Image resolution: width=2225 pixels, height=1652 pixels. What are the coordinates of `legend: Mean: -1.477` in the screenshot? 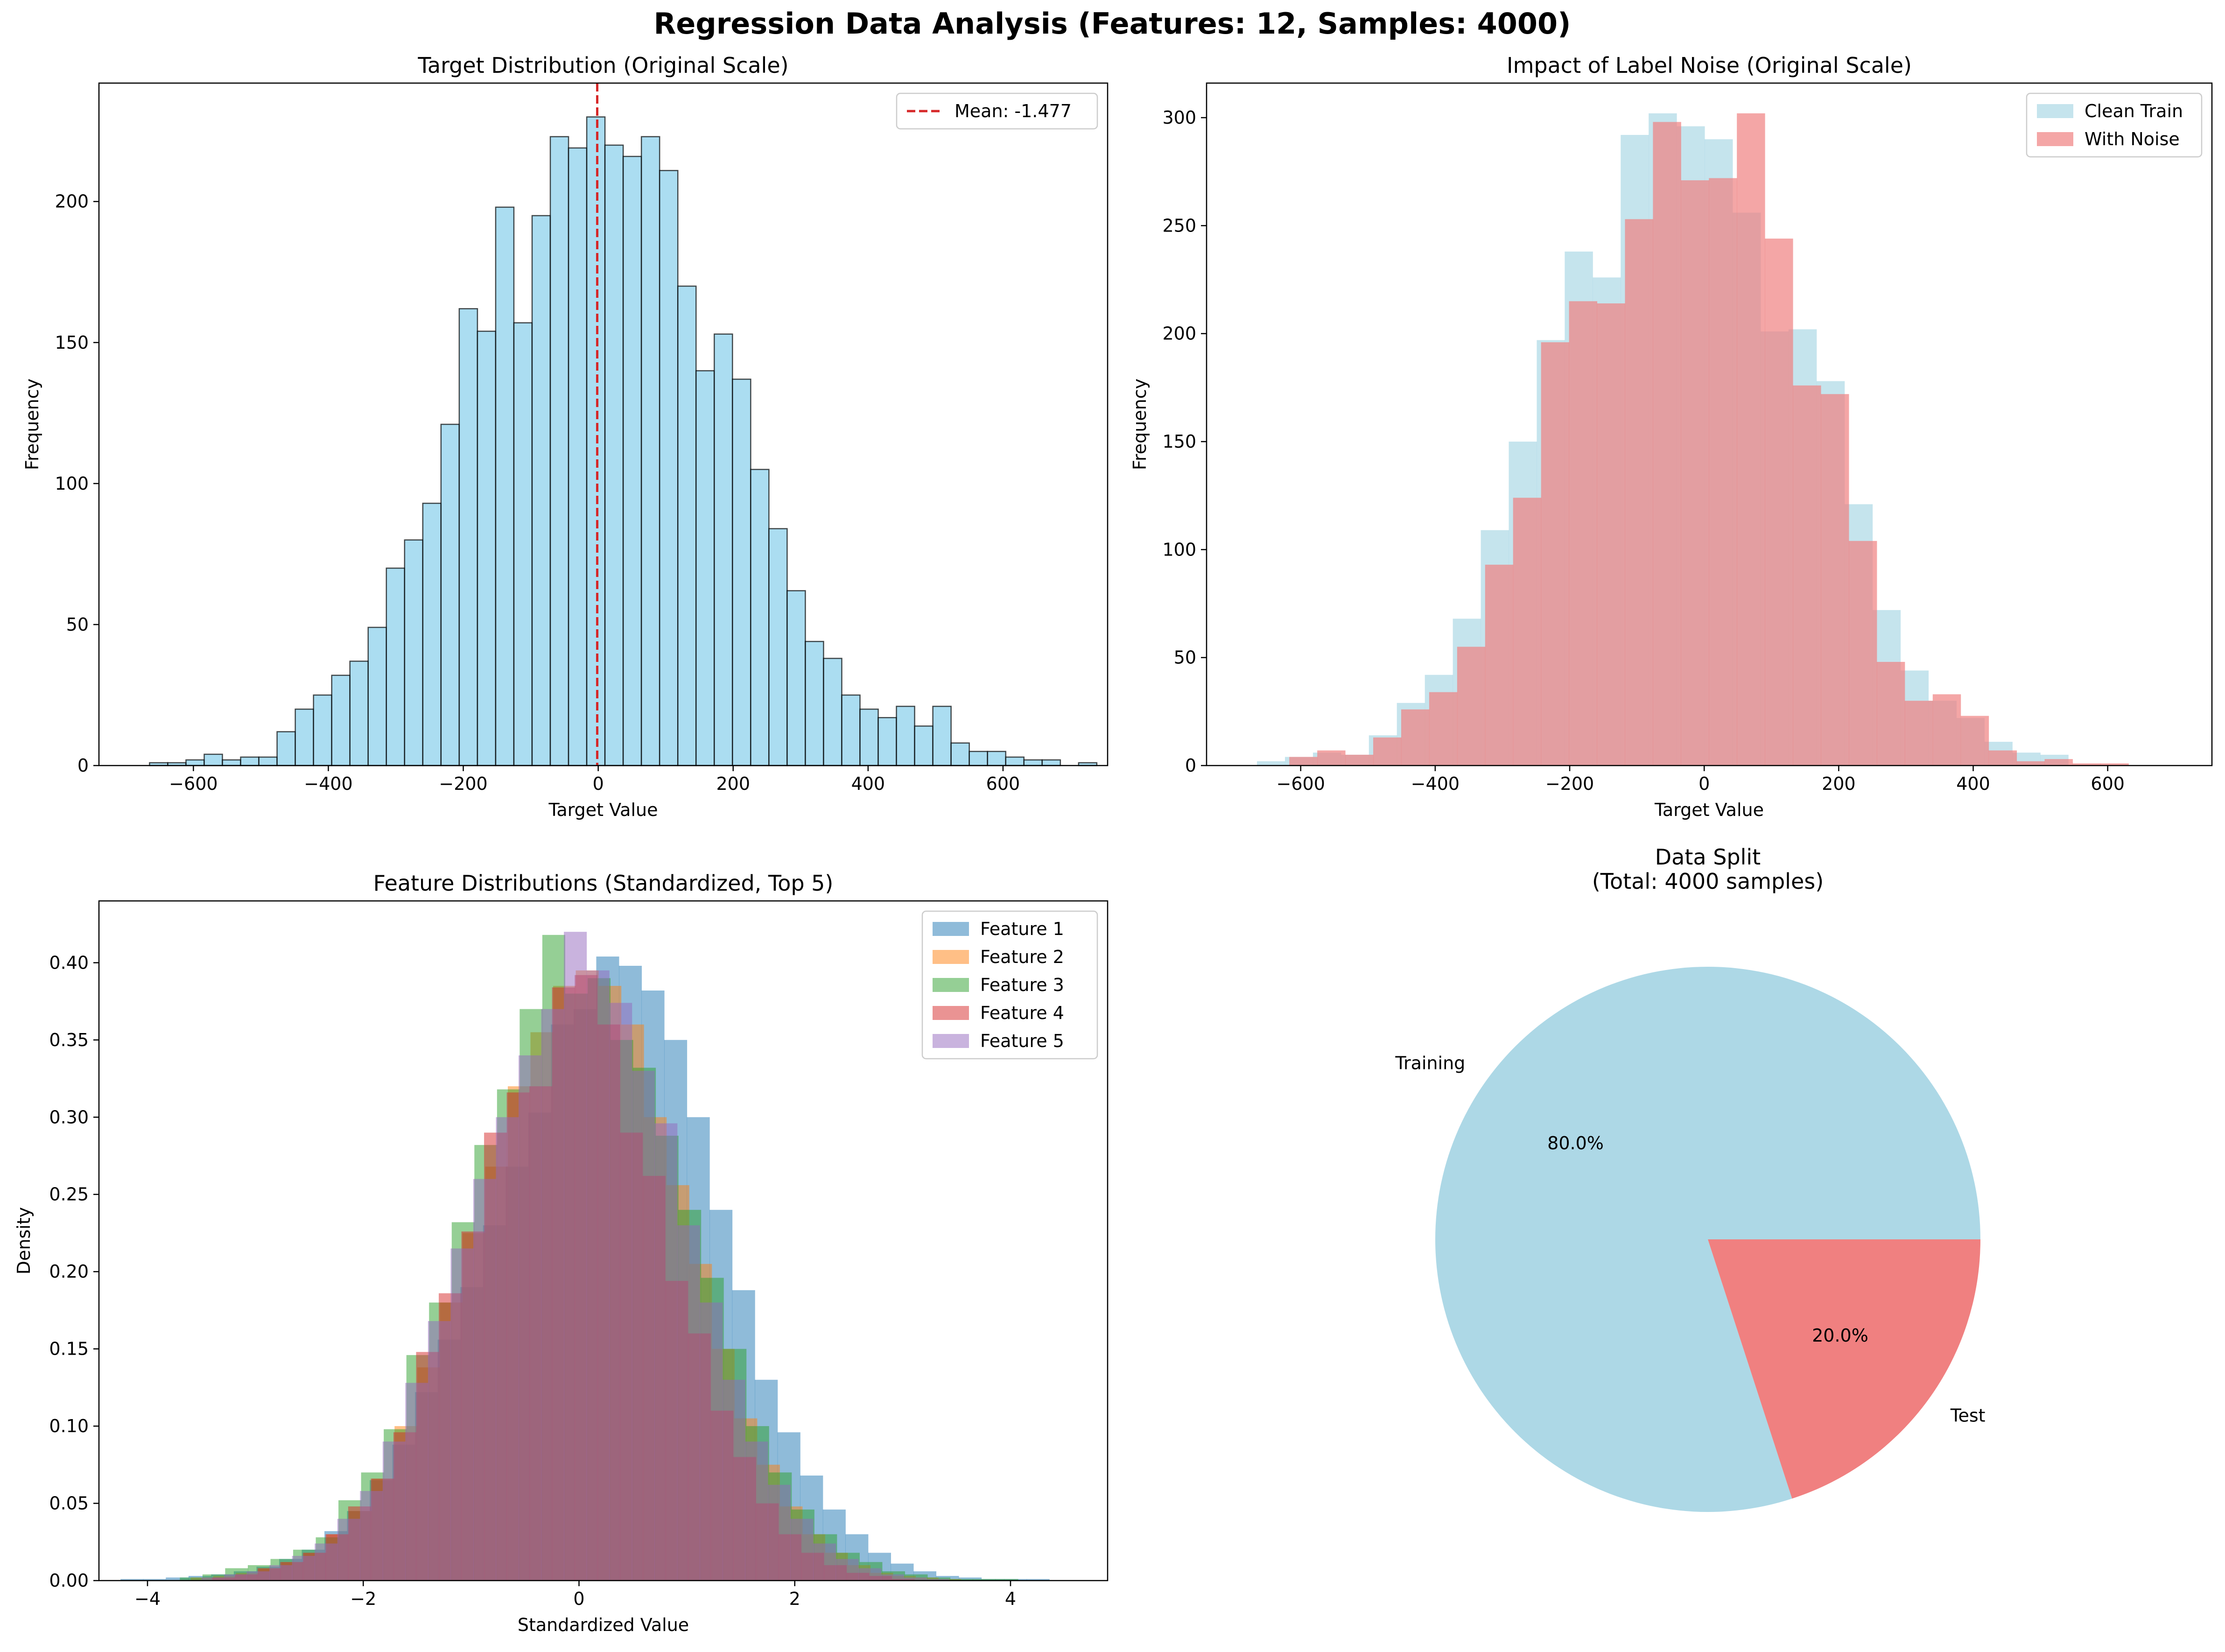 It's located at (997, 111).